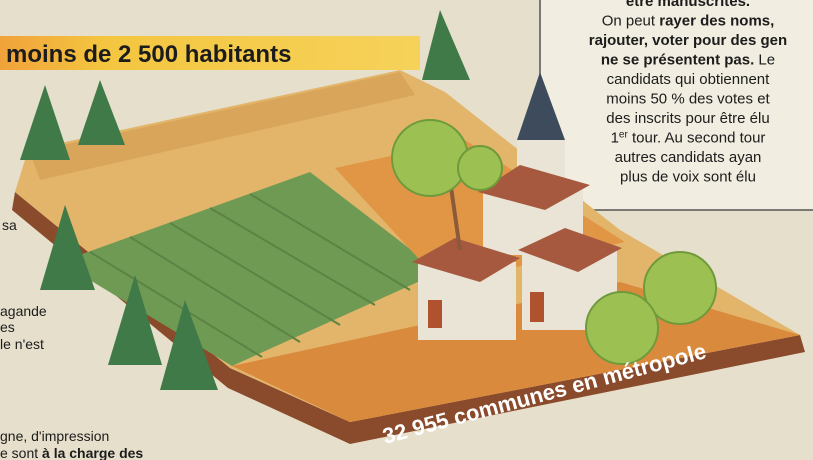 Image resolution: width=813 pixels, height=460 pixels. I want to click on text-line: e sont à la charge des, so click(71, 452).